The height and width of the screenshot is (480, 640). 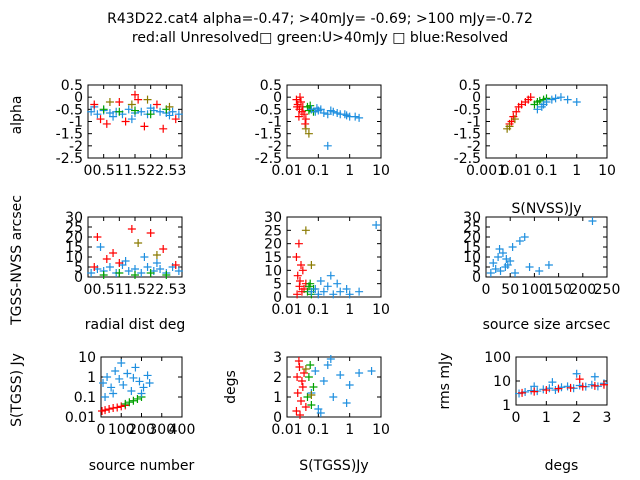 What do you see at coordinates (104, 290) in the screenshot?
I see `x-tick-label: 0.5` at bounding box center [104, 290].